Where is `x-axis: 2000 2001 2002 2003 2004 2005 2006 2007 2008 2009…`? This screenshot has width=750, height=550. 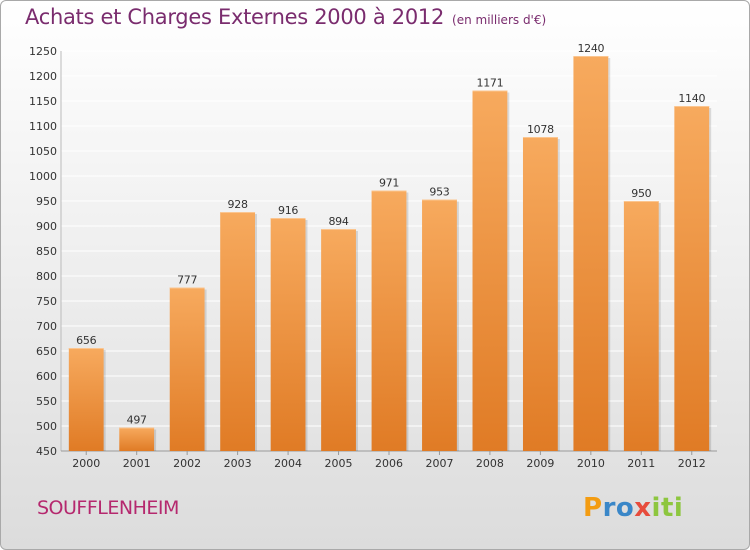 x-axis: 2000 2001 2002 2003 2004 2005 2006 2007 2008 2009… is located at coordinates (389, 460).